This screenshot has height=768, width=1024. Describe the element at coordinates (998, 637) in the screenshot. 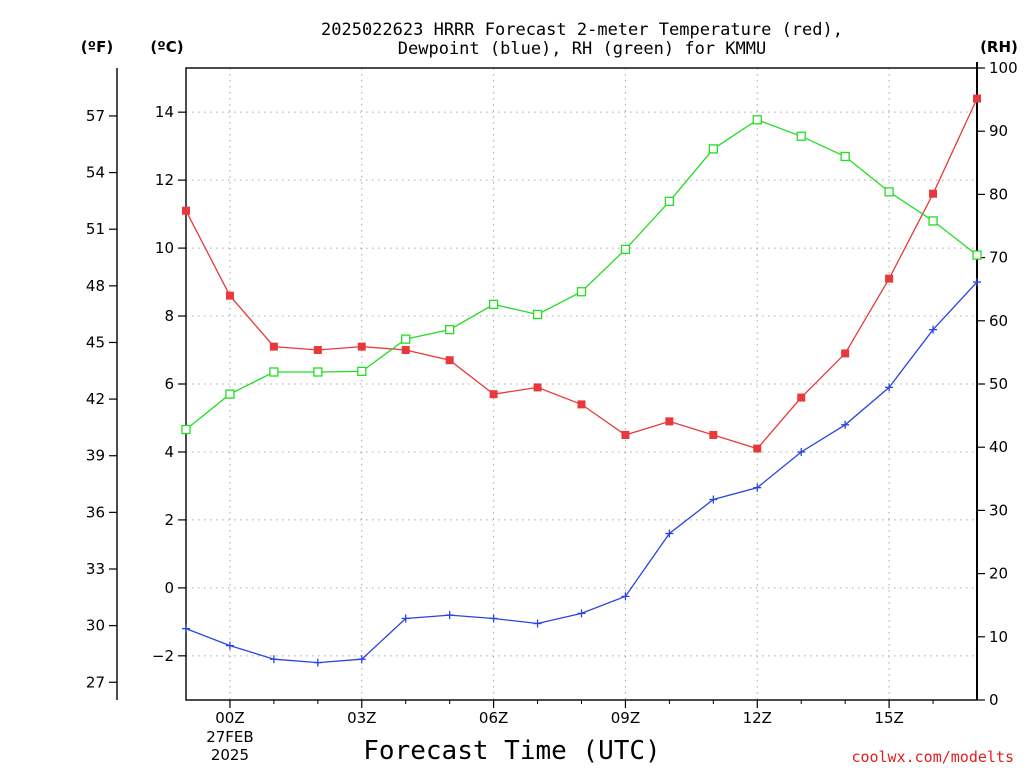

I see `rh-tick-label: 10` at that location.